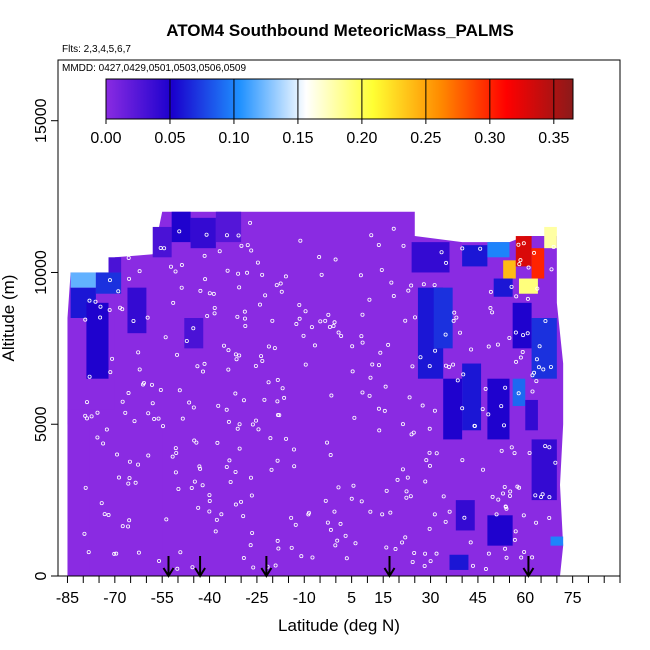  Describe the element at coordinates (431, 598) in the screenshot. I see `x-tick-label: 30` at that location.